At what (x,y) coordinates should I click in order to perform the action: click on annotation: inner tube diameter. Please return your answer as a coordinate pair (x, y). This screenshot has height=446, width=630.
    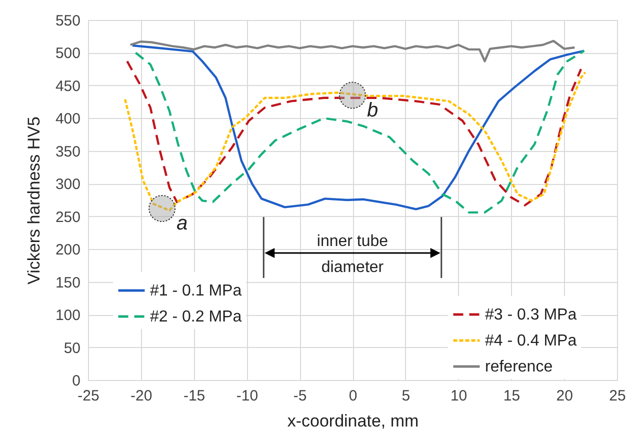
    Looking at the image, I should click on (353, 255).